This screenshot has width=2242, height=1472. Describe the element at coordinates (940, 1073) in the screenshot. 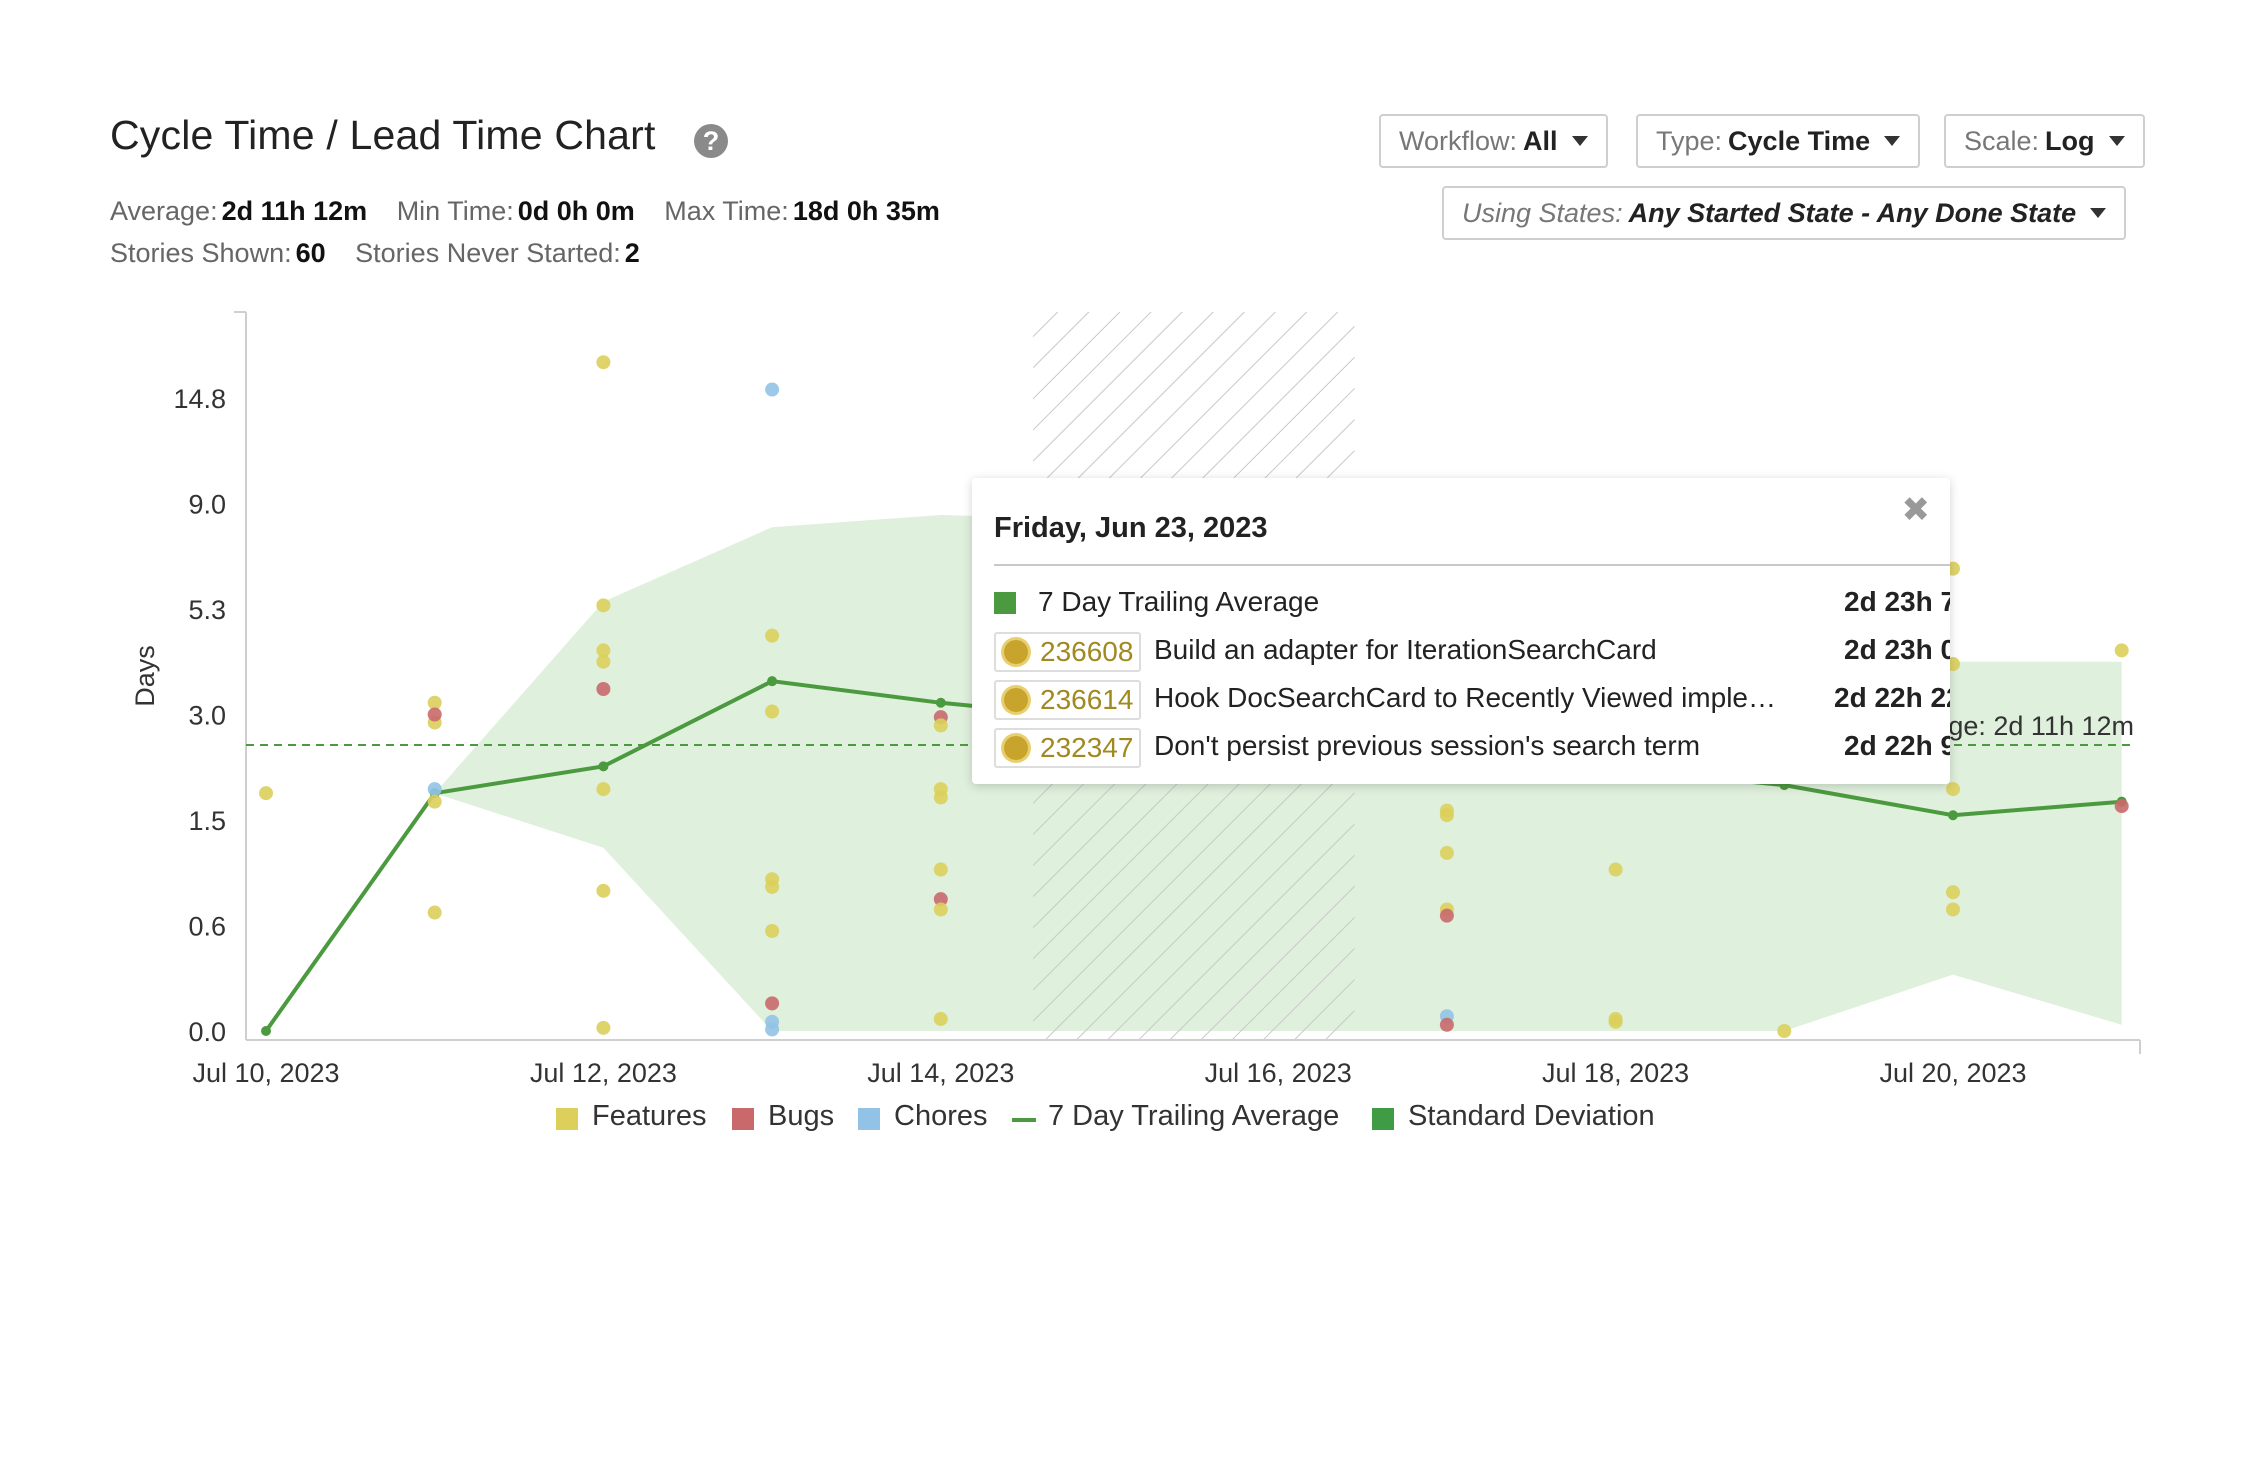

I see `x-tick-label: Jul 14, 2023` at that location.